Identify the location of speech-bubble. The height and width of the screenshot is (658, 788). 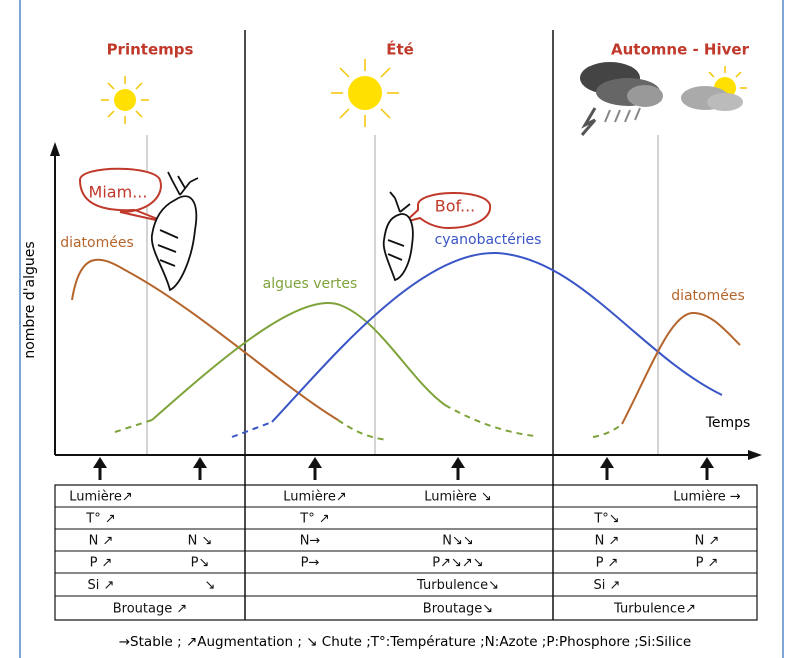
(285, 198).